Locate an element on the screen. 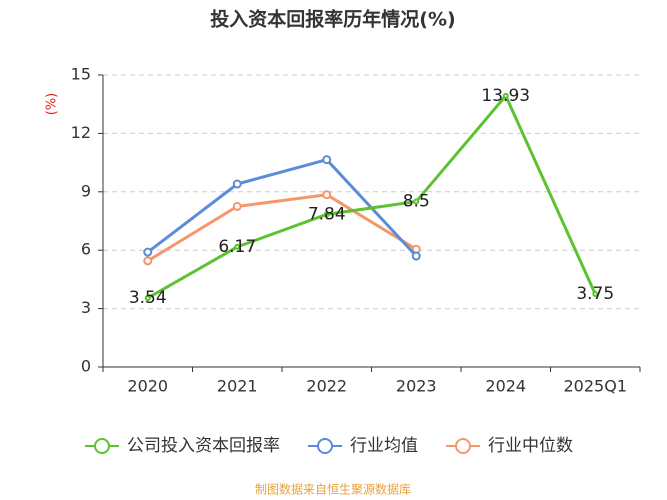 The width and height of the screenshot is (667, 500). data-label: 3.54 is located at coordinates (148, 298).